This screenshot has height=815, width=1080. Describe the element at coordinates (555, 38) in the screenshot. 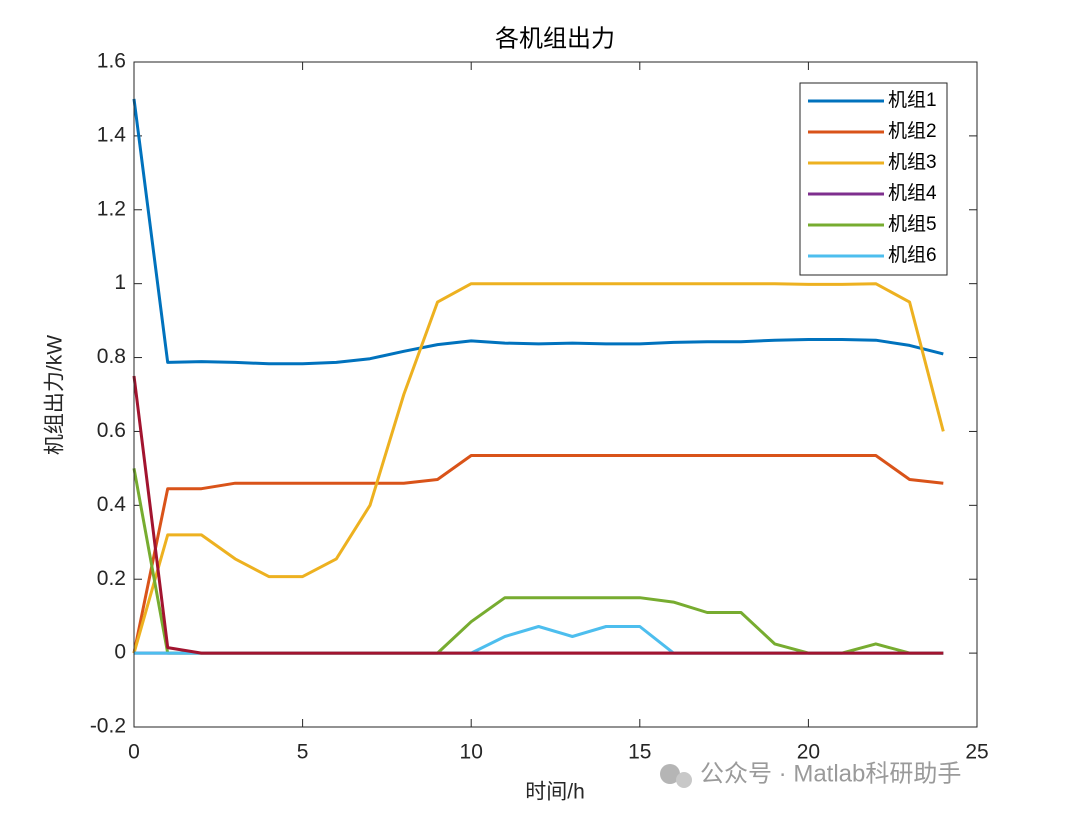

I see `chart-title: 各机组出力` at that location.